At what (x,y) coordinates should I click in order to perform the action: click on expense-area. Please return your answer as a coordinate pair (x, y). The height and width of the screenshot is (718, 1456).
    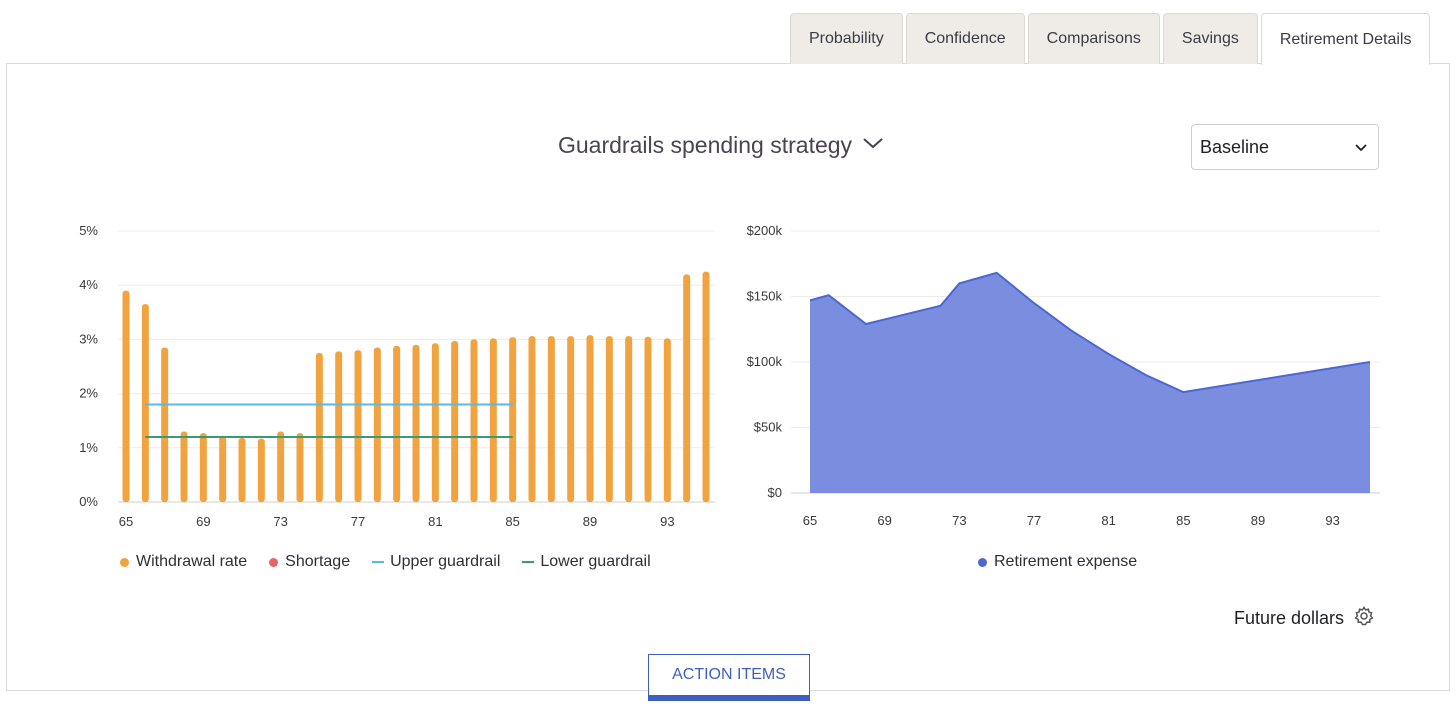
    Looking at the image, I should click on (1090, 382).